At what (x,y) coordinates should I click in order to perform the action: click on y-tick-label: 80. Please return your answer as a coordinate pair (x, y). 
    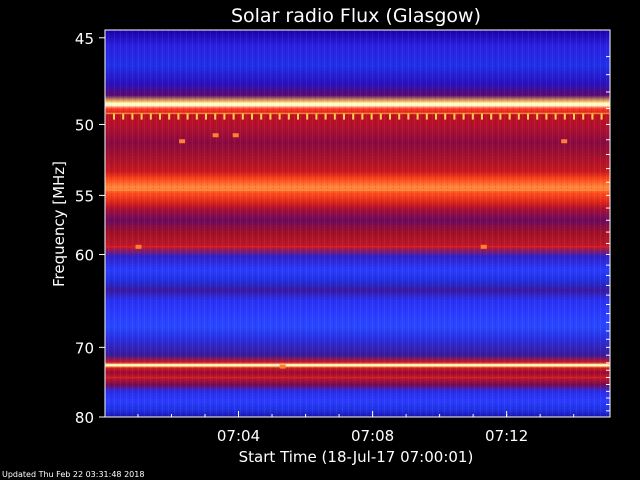
    Looking at the image, I should click on (84, 418).